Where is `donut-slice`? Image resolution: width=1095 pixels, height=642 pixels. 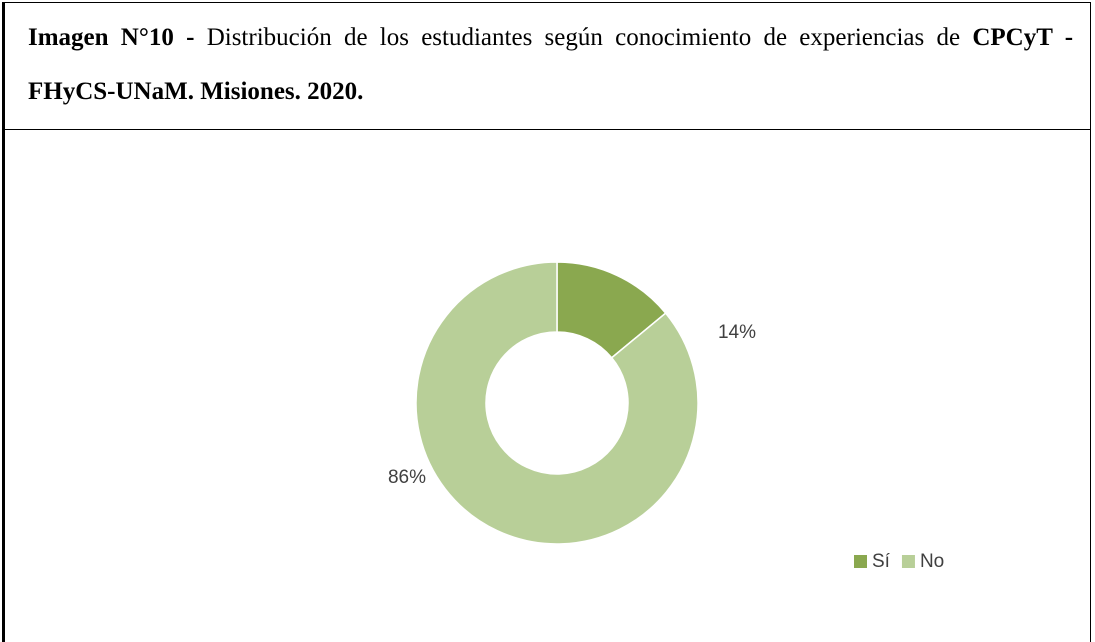
donut-slice is located at coordinates (557, 403).